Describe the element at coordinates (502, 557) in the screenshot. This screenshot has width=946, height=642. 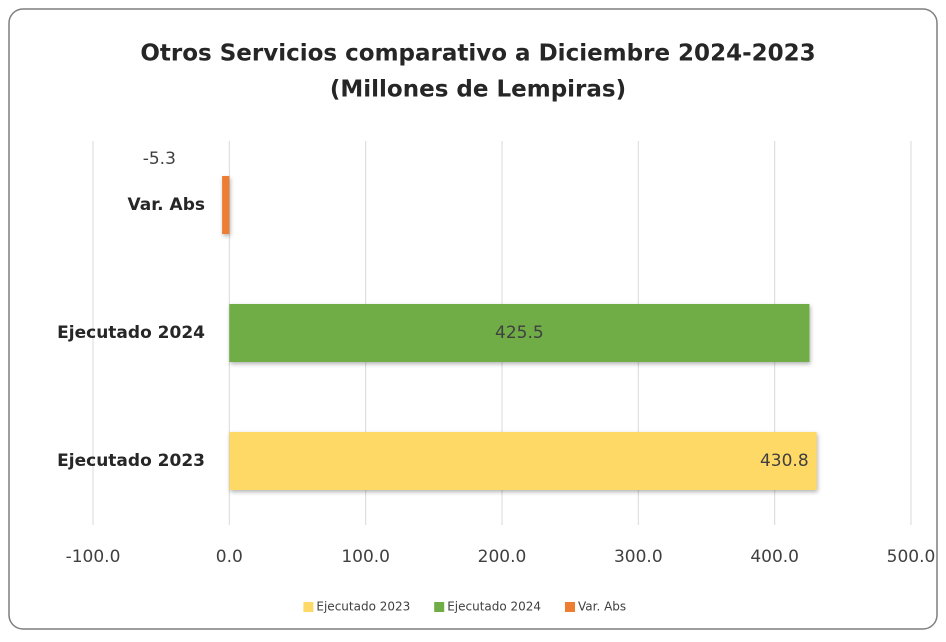
I see `x-tick-label: 200.0` at that location.